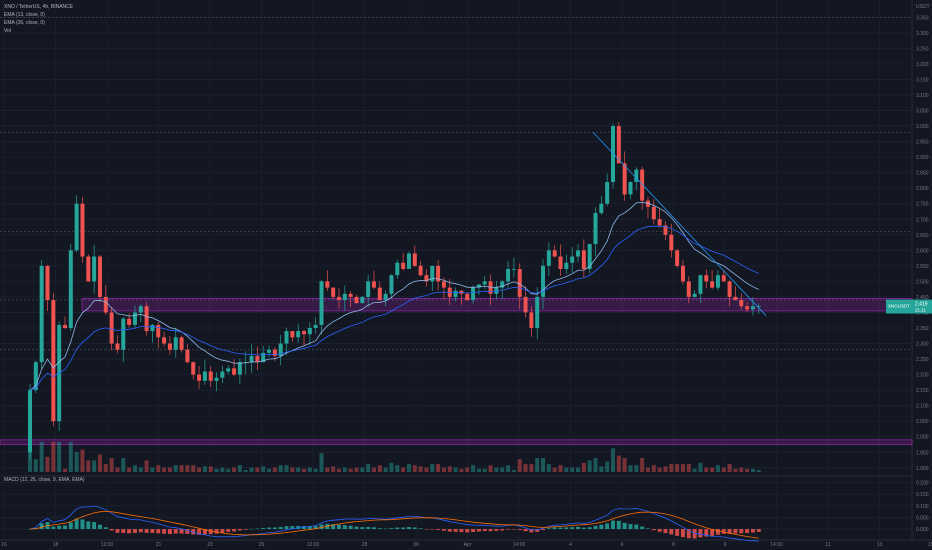 The height and width of the screenshot is (550, 932). What do you see at coordinates (44, 480) in the screenshot?
I see `macd-legend: MACD (12, 26, close, 9, EMA, EMA)` at bounding box center [44, 480].